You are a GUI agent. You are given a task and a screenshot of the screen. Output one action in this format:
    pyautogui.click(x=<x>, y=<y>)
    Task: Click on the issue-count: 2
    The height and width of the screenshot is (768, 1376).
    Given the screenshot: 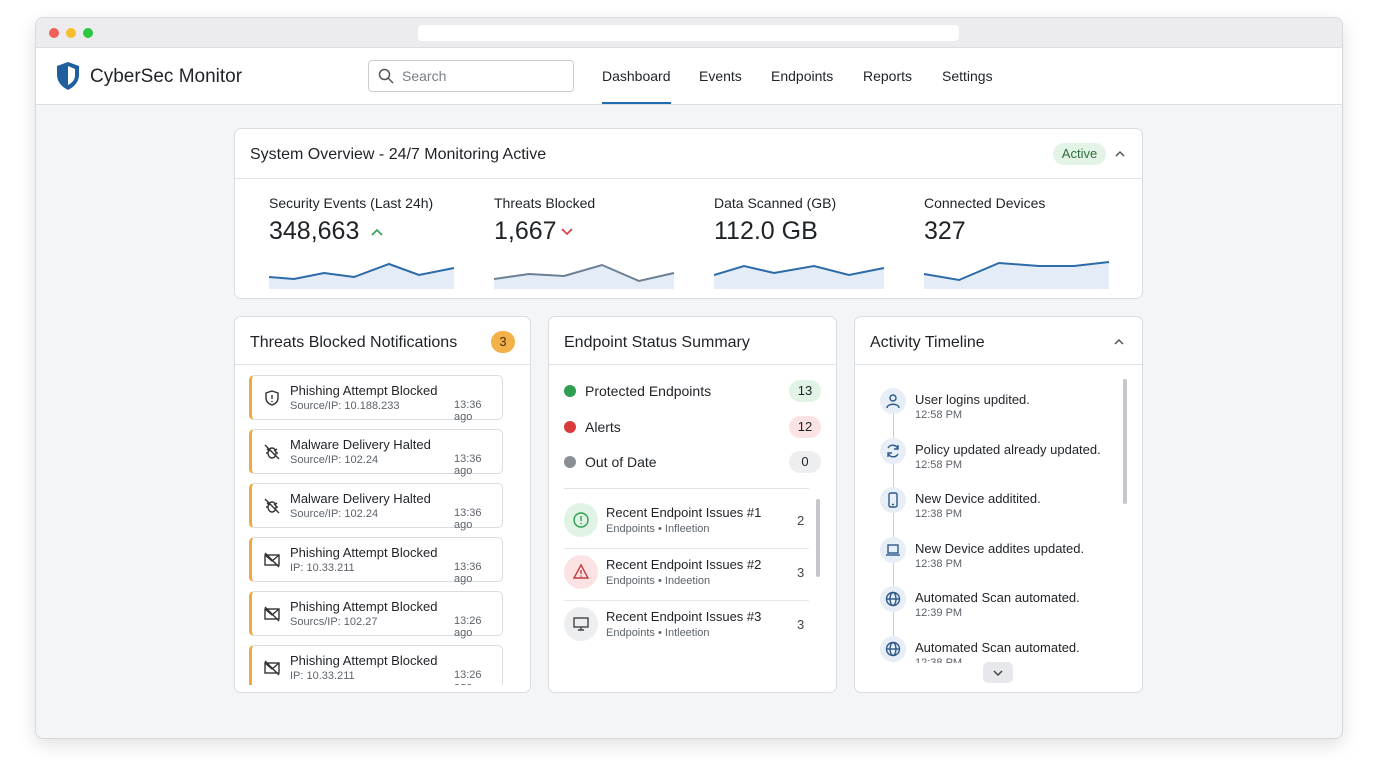 What is the action you would take?
    pyautogui.click(x=801, y=520)
    